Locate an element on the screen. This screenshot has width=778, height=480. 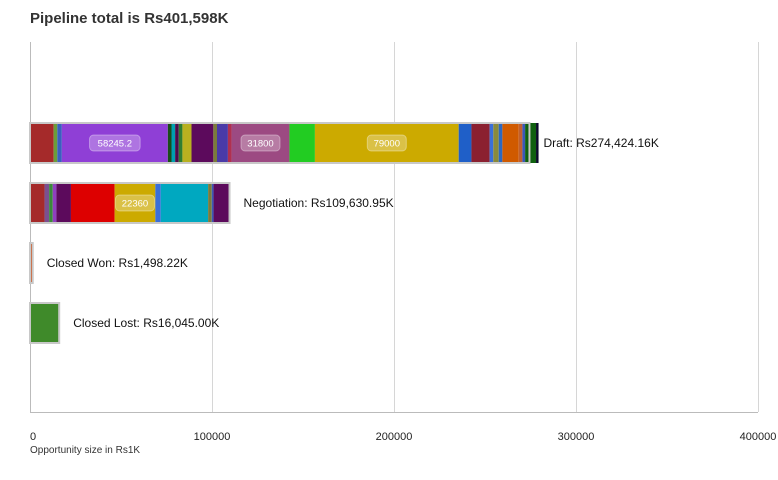
chart-title: Pipeline total is Rs401,598K is located at coordinates (129, 18).